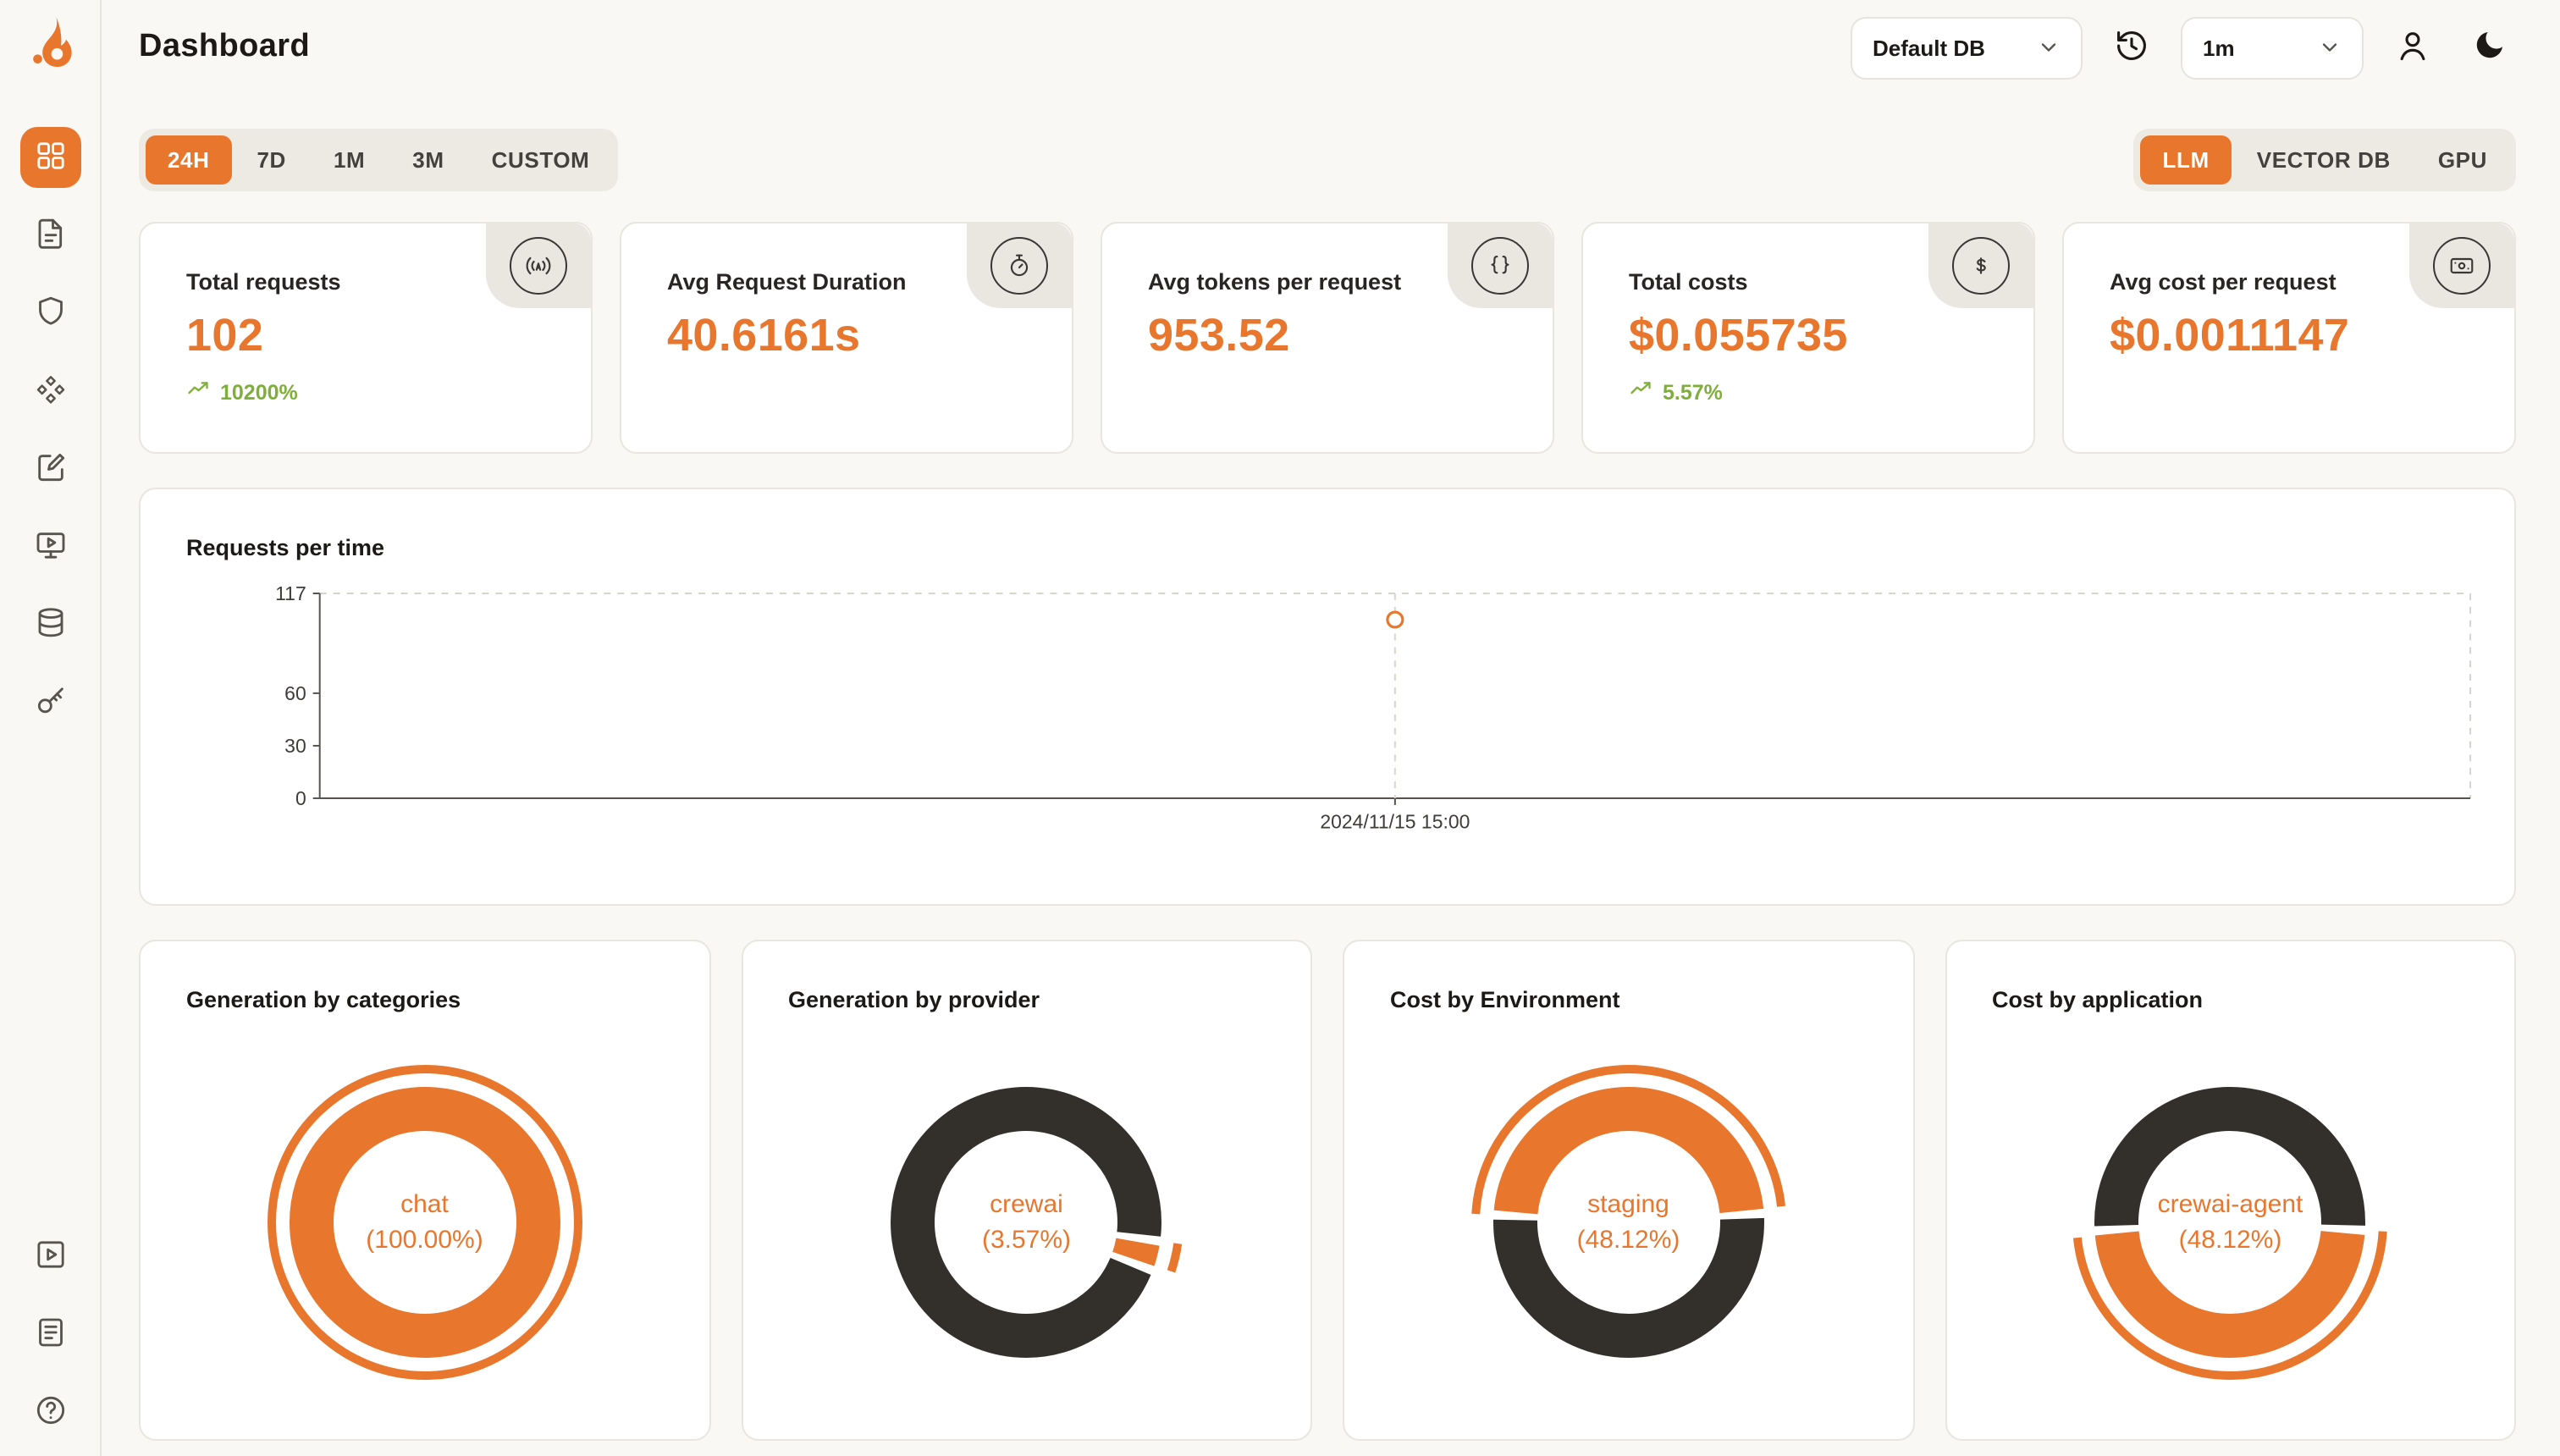 The image size is (2560, 1456). I want to click on sidebar-item-dashboard-grid, so click(49, 157).